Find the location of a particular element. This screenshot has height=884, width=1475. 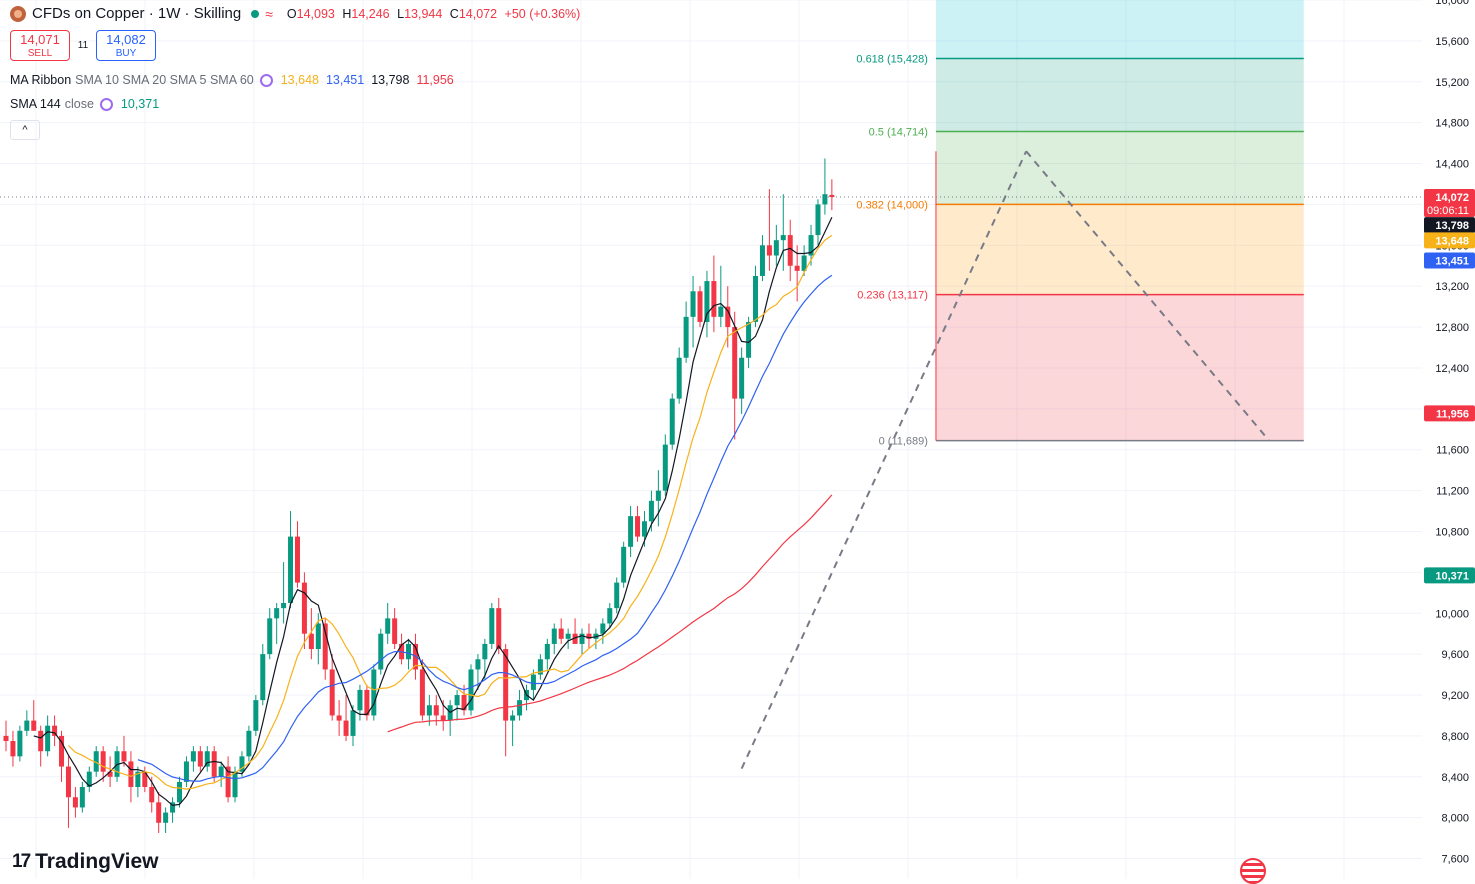

high-value: 14,246 is located at coordinates (370, 13).